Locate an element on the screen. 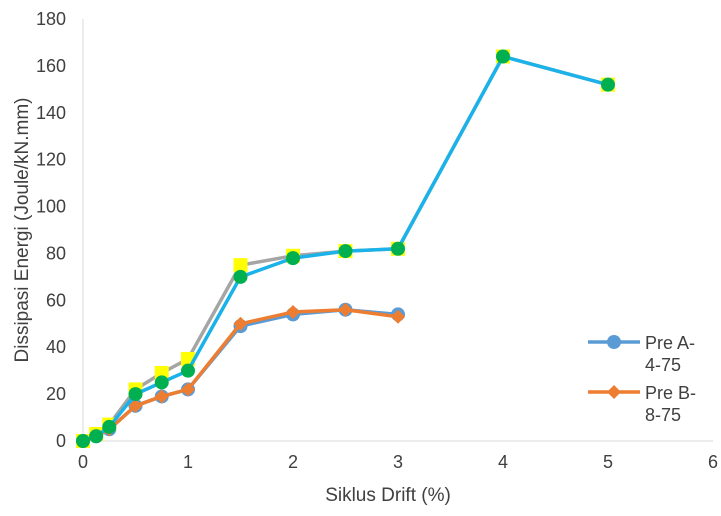 The image size is (721, 516). y-tick-label: 100 is located at coordinates (51, 207).